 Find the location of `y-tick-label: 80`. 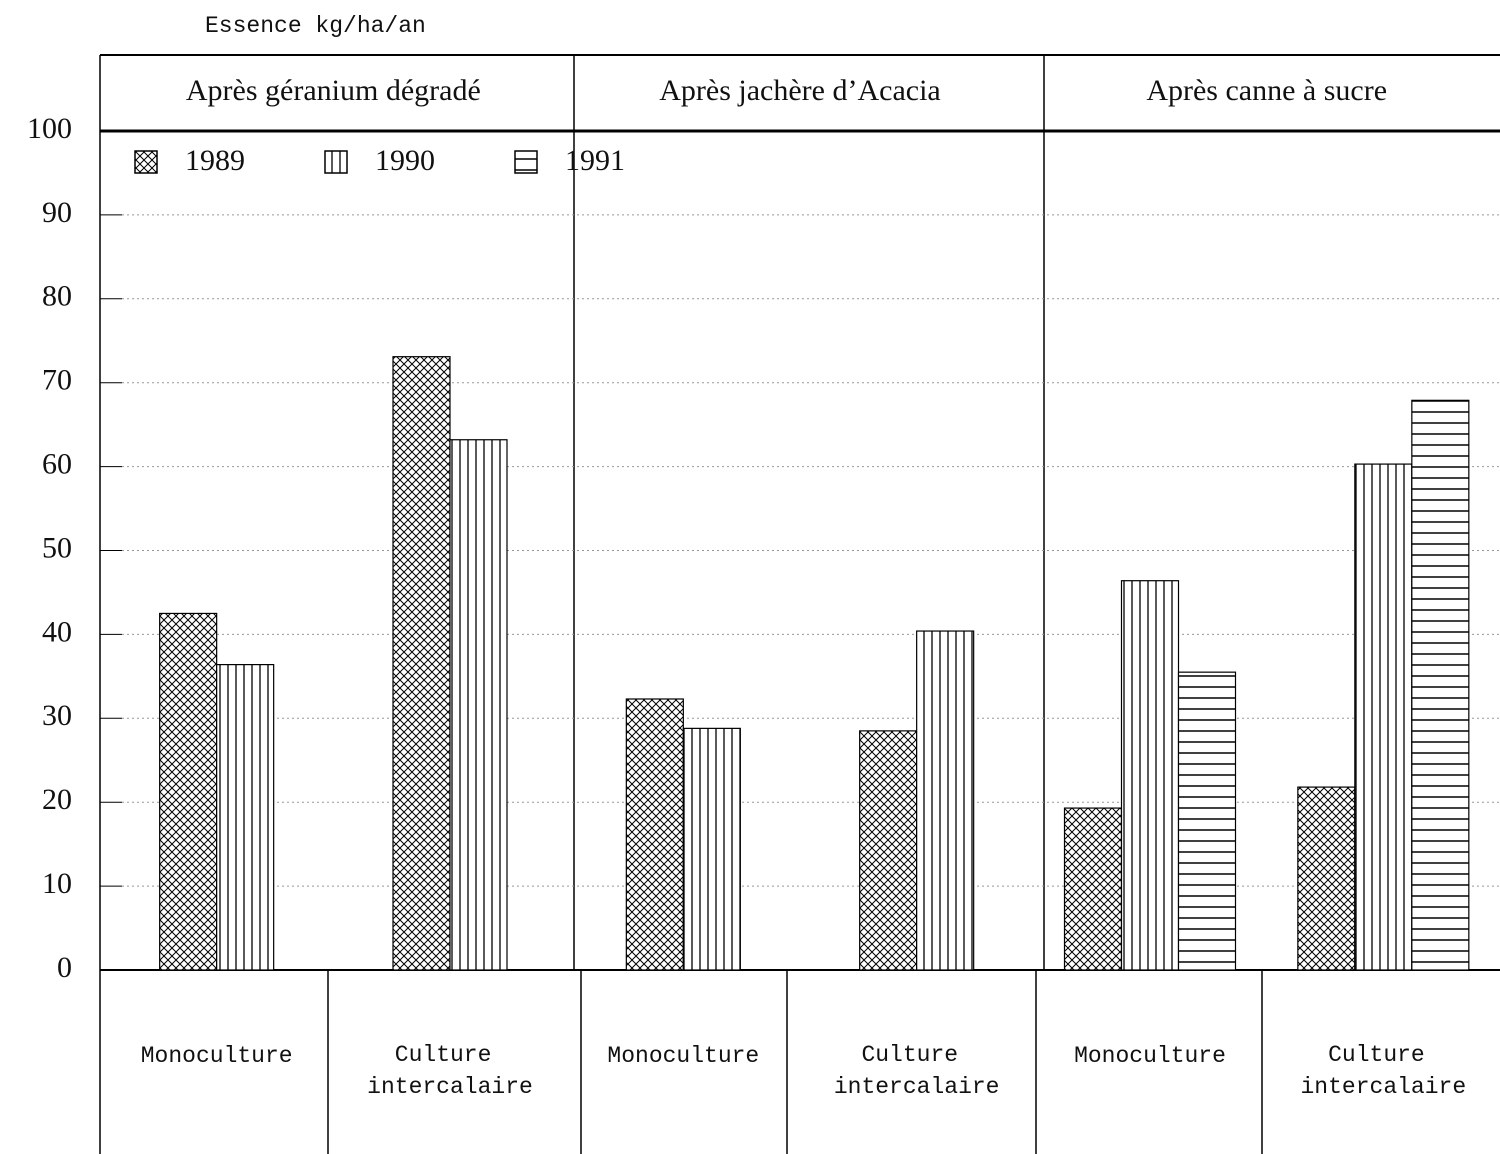

y-tick-label: 80 is located at coordinates (57, 296).